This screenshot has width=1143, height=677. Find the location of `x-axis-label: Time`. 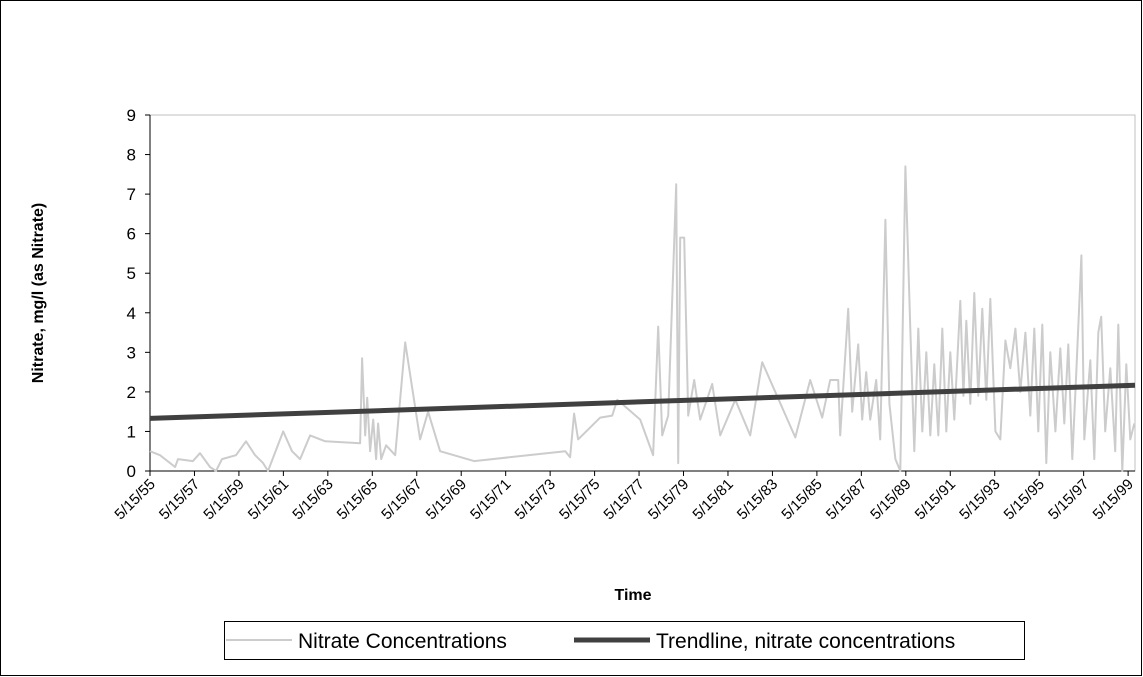

x-axis-label: Time is located at coordinates (632, 595).